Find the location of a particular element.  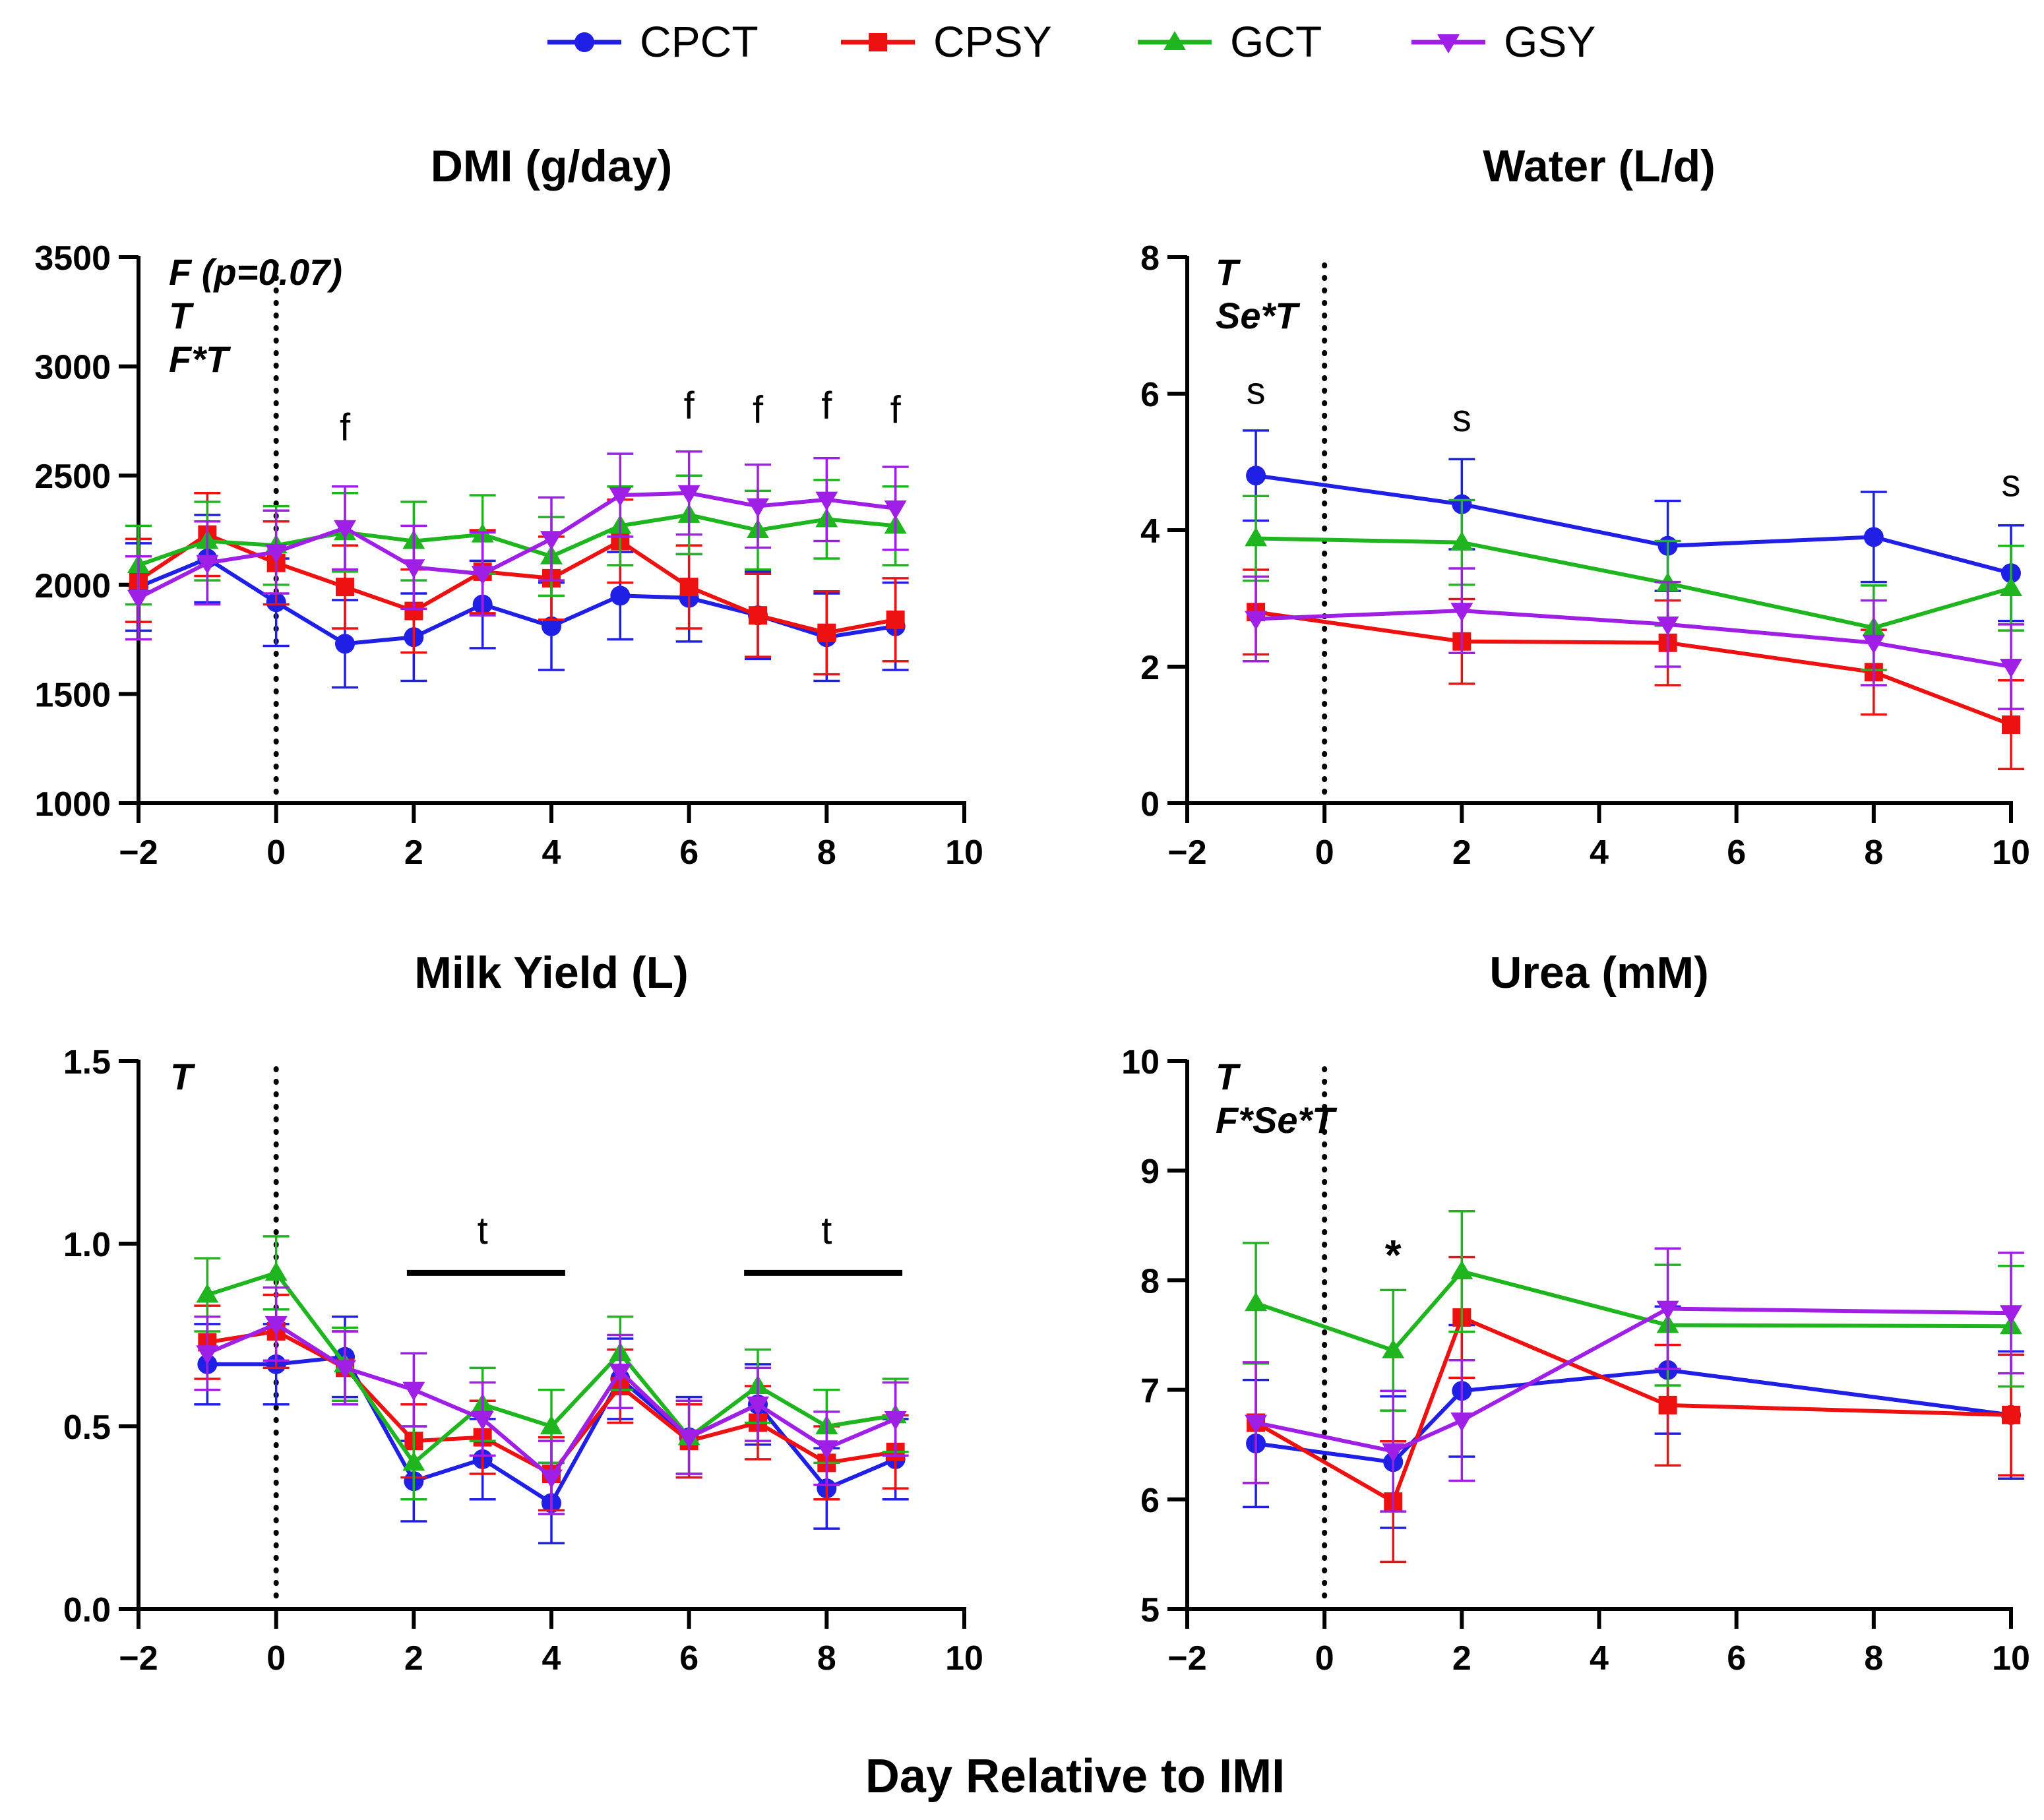

stat-annotation: F*Se*T is located at coordinates (1277, 1120).